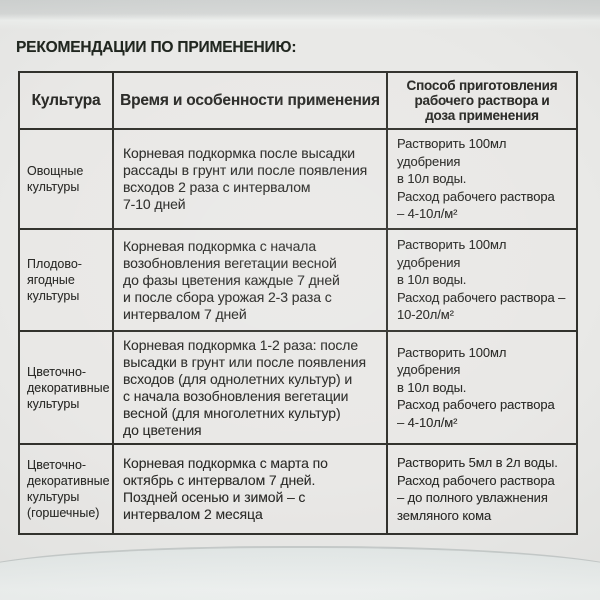 The image size is (600, 600). I want to click on bottle-bottom-edge, so click(300, 573).